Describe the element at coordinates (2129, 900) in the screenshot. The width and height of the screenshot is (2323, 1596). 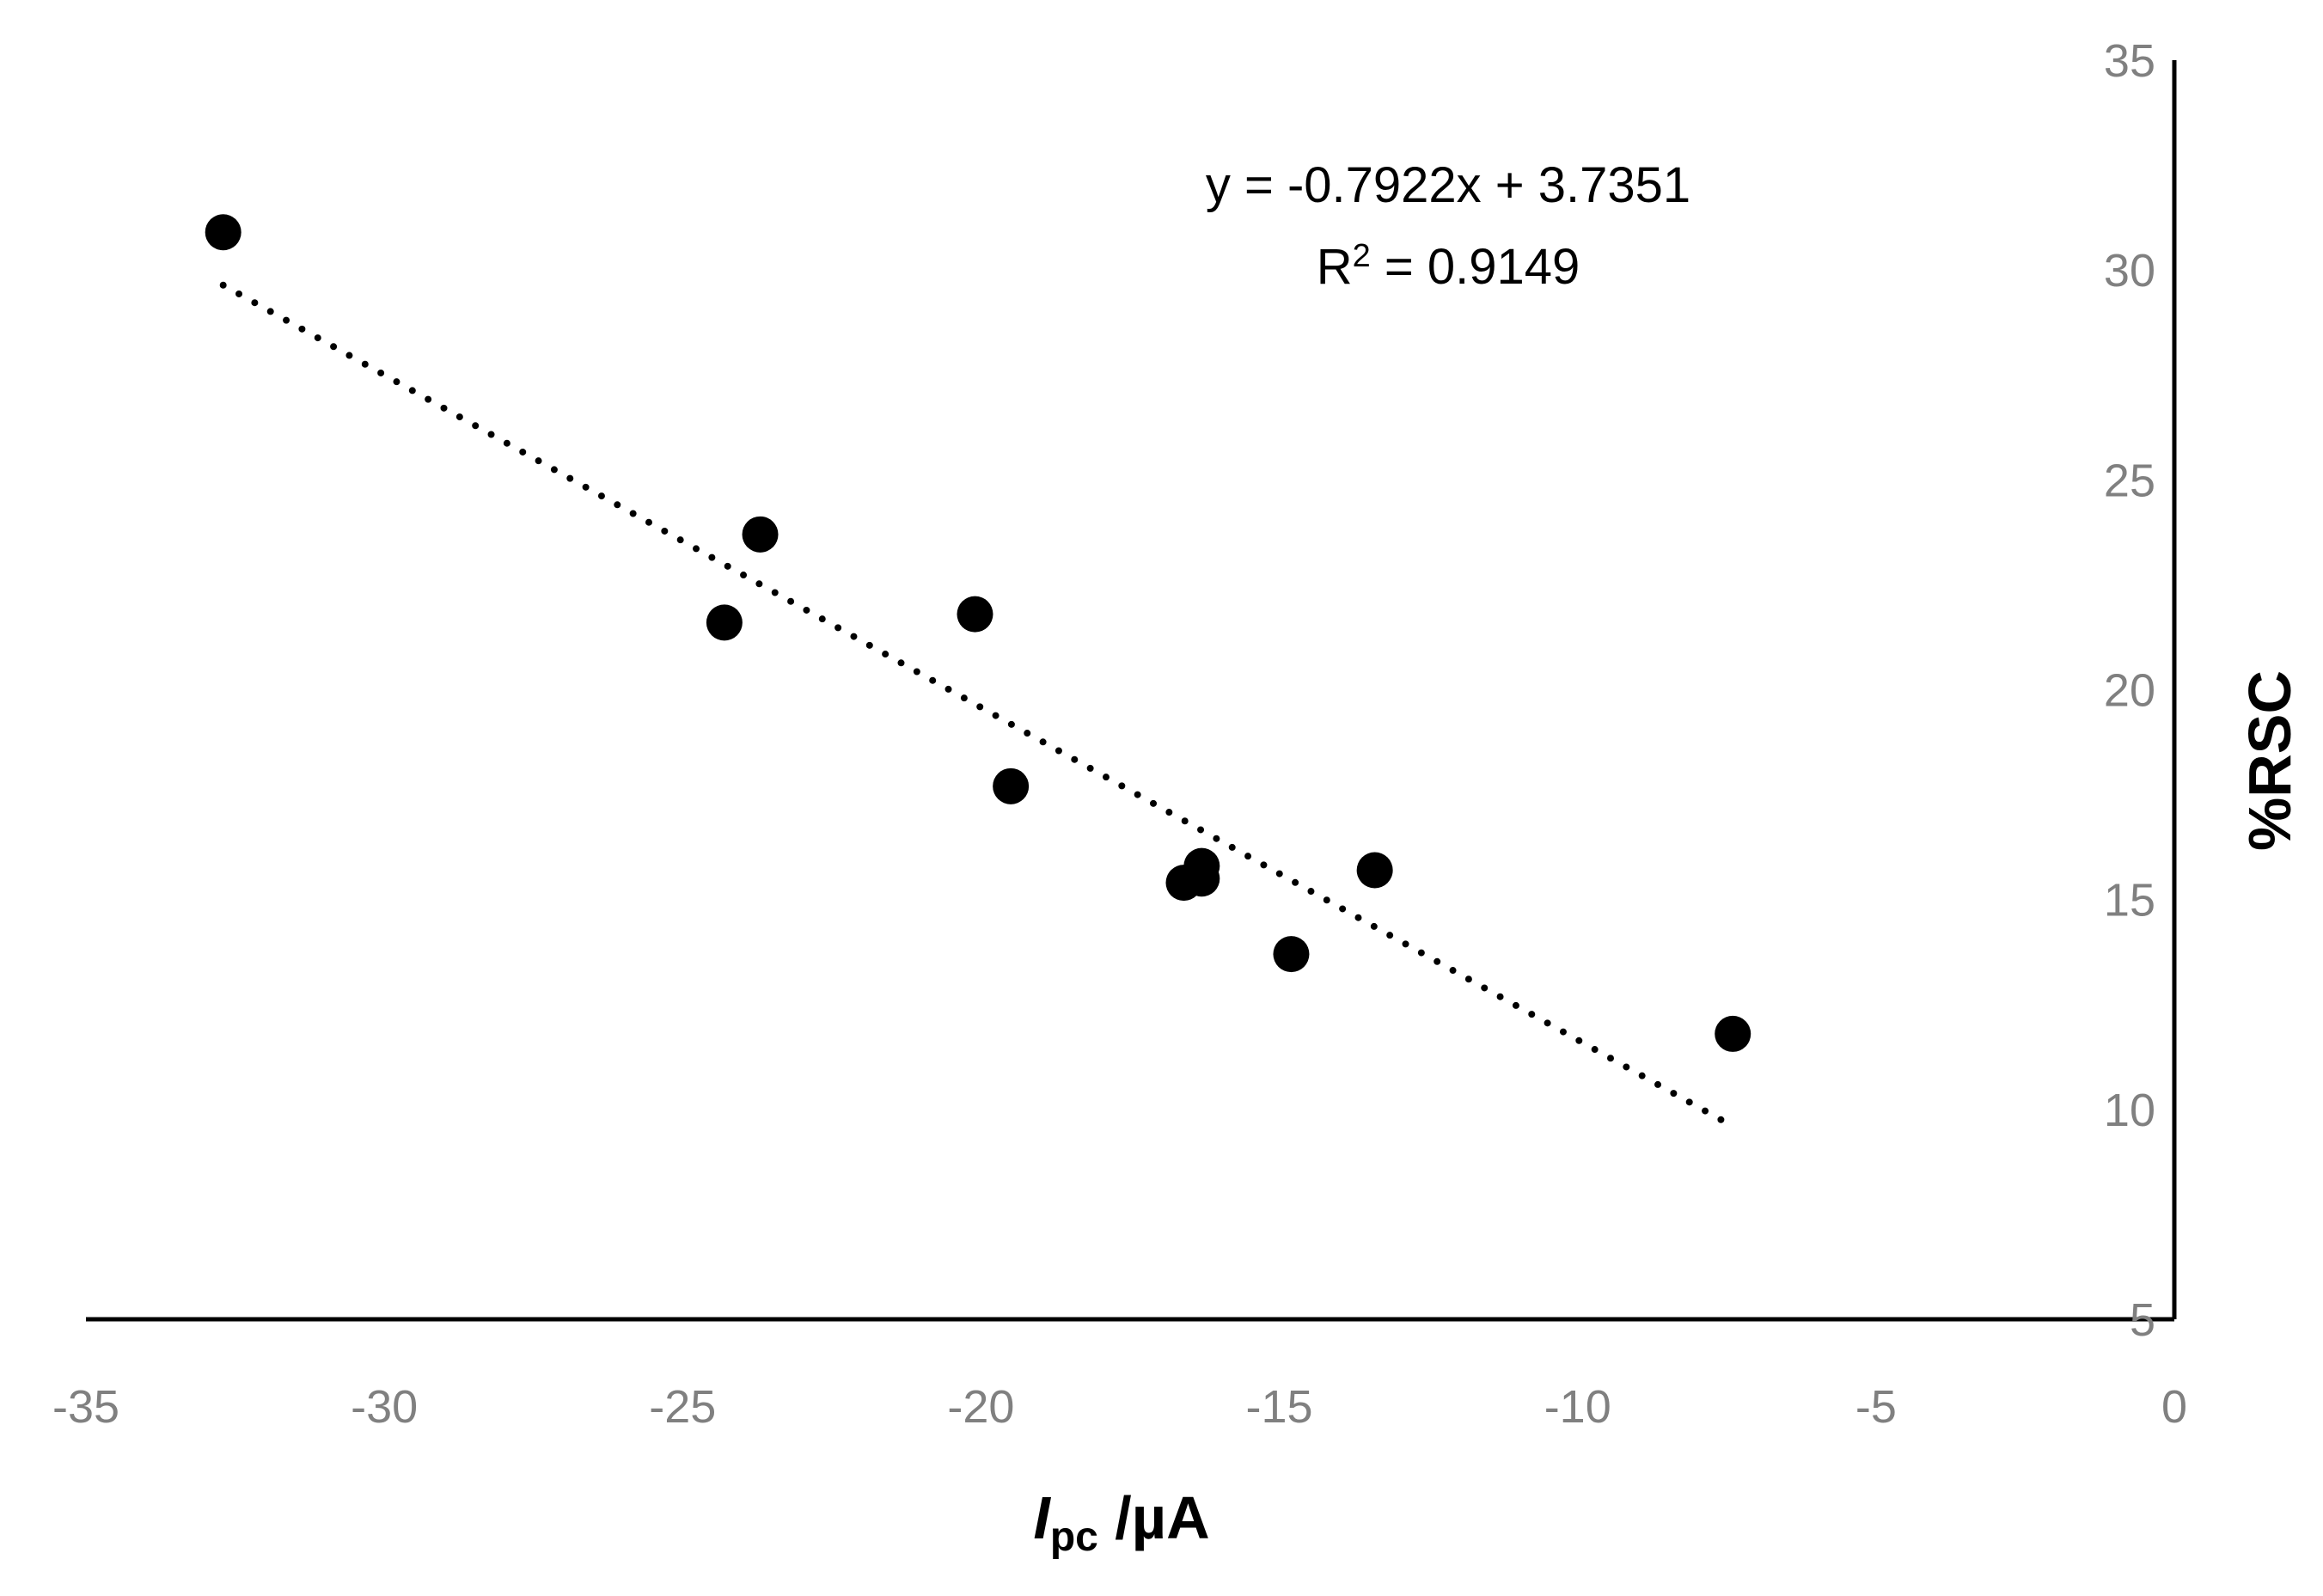
I see `y-tick-label: 15` at that location.